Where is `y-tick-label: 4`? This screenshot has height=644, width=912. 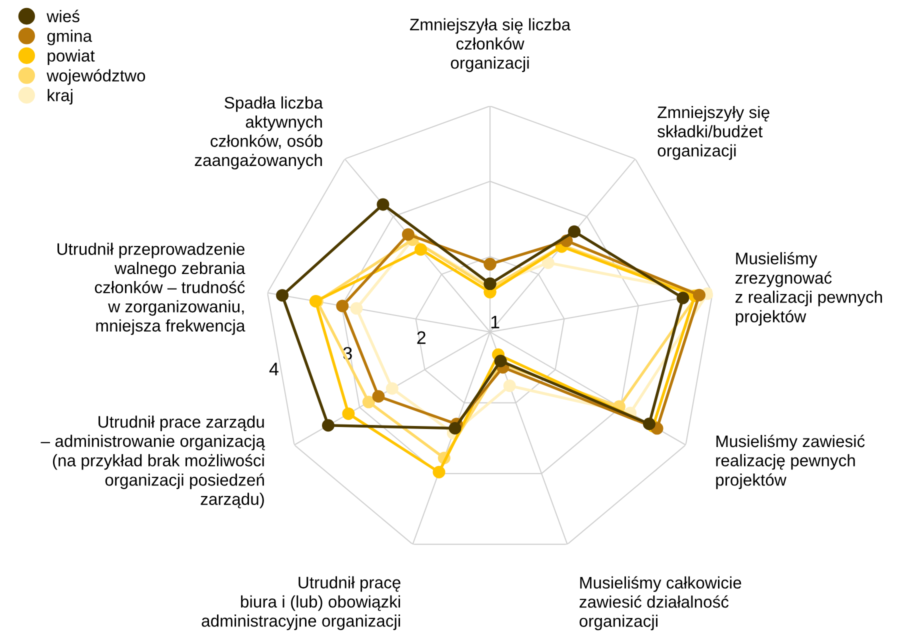
y-tick-label: 4 is located at coordinates (273, 369).